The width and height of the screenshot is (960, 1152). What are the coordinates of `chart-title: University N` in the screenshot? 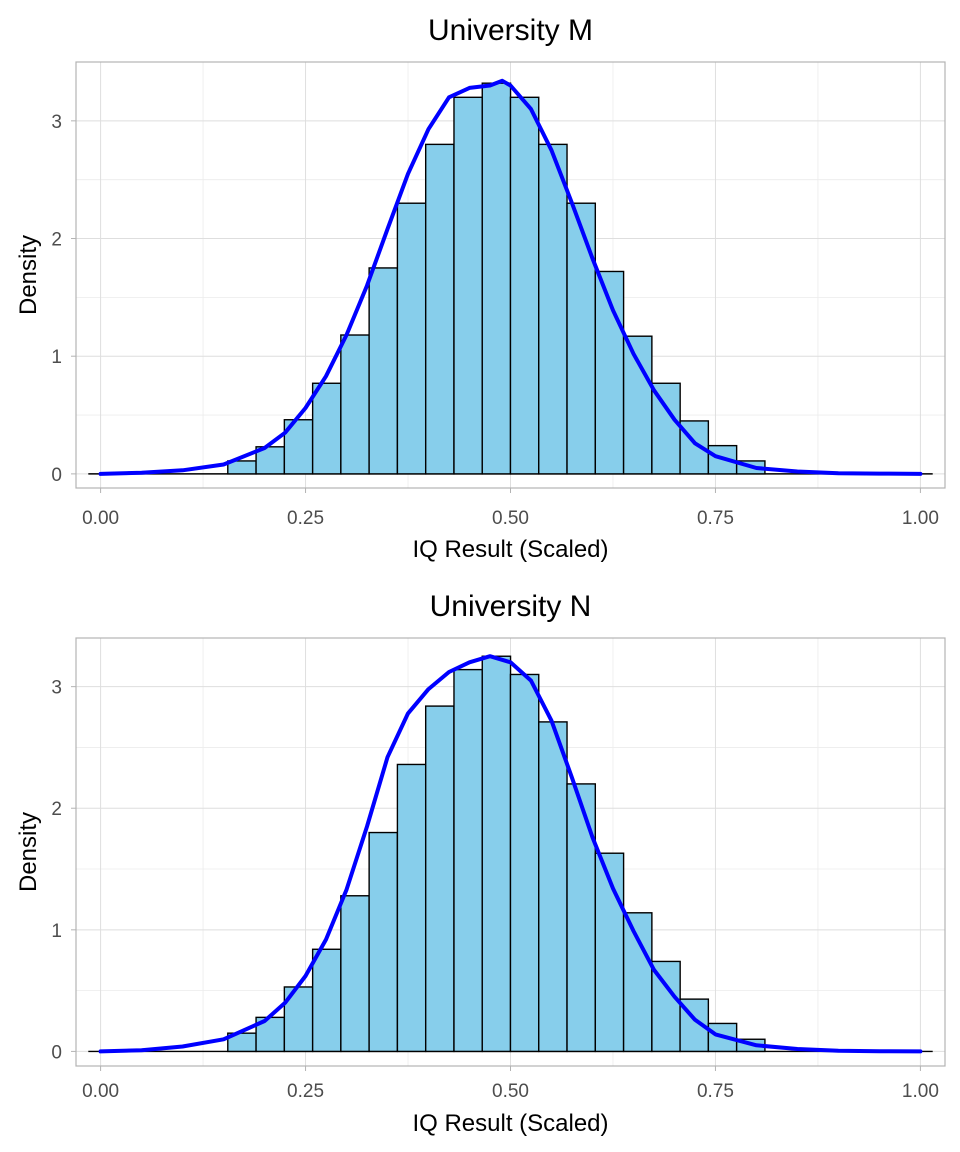 It's located at (511, 606).